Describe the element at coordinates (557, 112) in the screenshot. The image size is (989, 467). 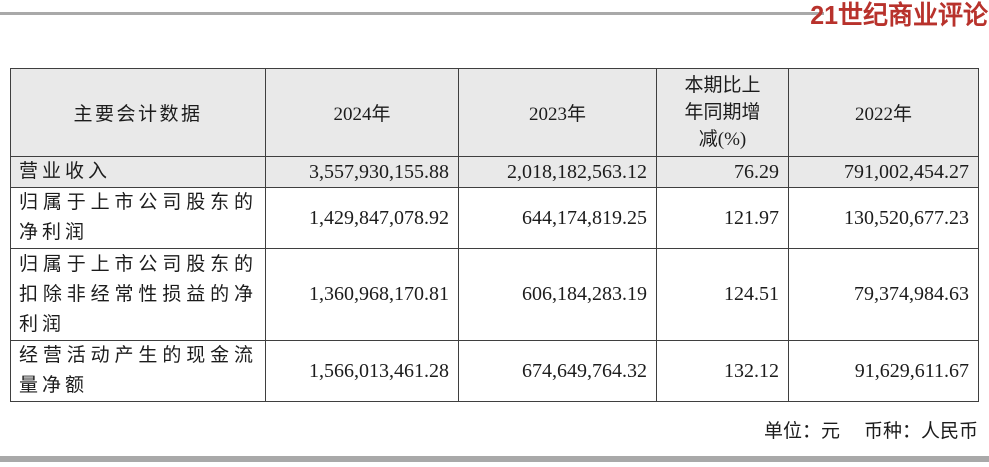
I see `col-header-2023: 2023年` at that location.